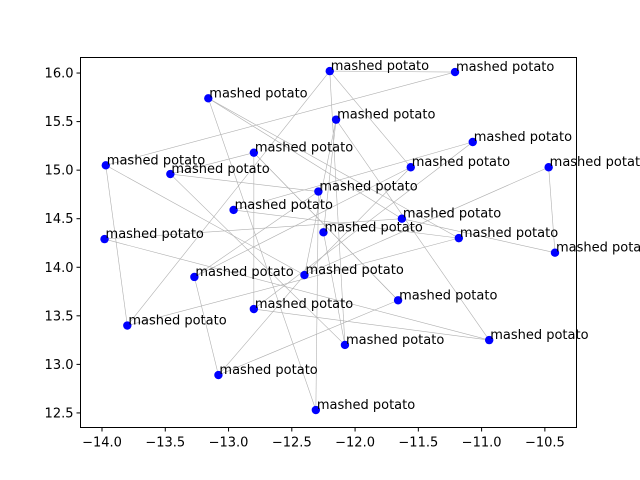  What do you see at coordinates (102, 443) in the screenshot?
I see `x-tick-label: −14.0` at bounding box center [102, 443].